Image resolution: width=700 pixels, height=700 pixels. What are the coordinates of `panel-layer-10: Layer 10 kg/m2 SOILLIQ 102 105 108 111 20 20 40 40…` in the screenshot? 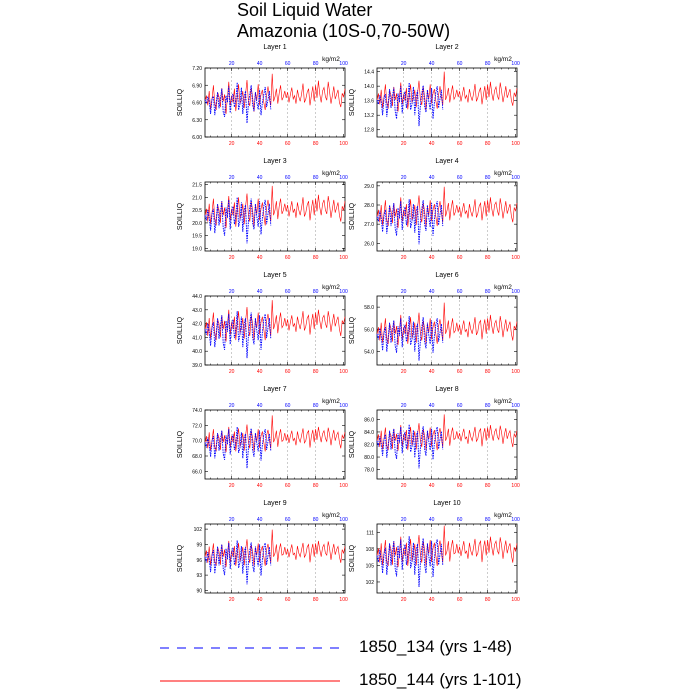 It's located at (434, 551).